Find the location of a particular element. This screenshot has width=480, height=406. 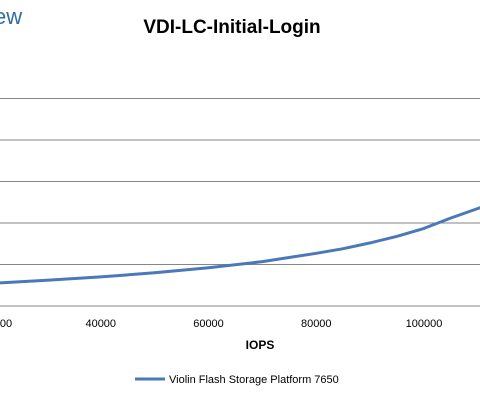

x-tick-label: 80000 is located at coordinates (316, 324).